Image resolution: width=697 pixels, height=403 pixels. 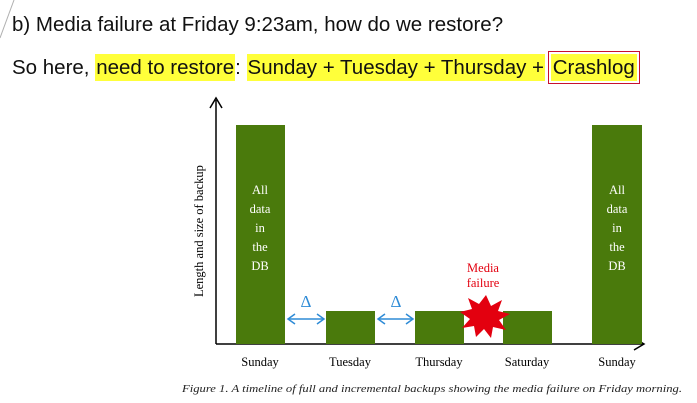 What do you see at coordinates (238, 67) in the screenshot?
I see `answer-colon: :` at bounding box center [238, 67].